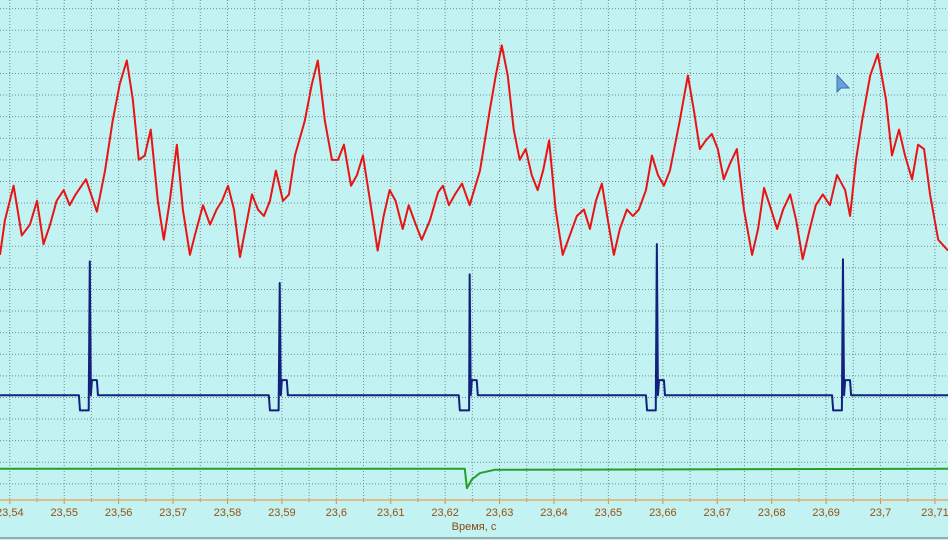 The height and width of the screenshot is (540, 948). I want to click on x-tick-label: 23,71, so click(934, 513).